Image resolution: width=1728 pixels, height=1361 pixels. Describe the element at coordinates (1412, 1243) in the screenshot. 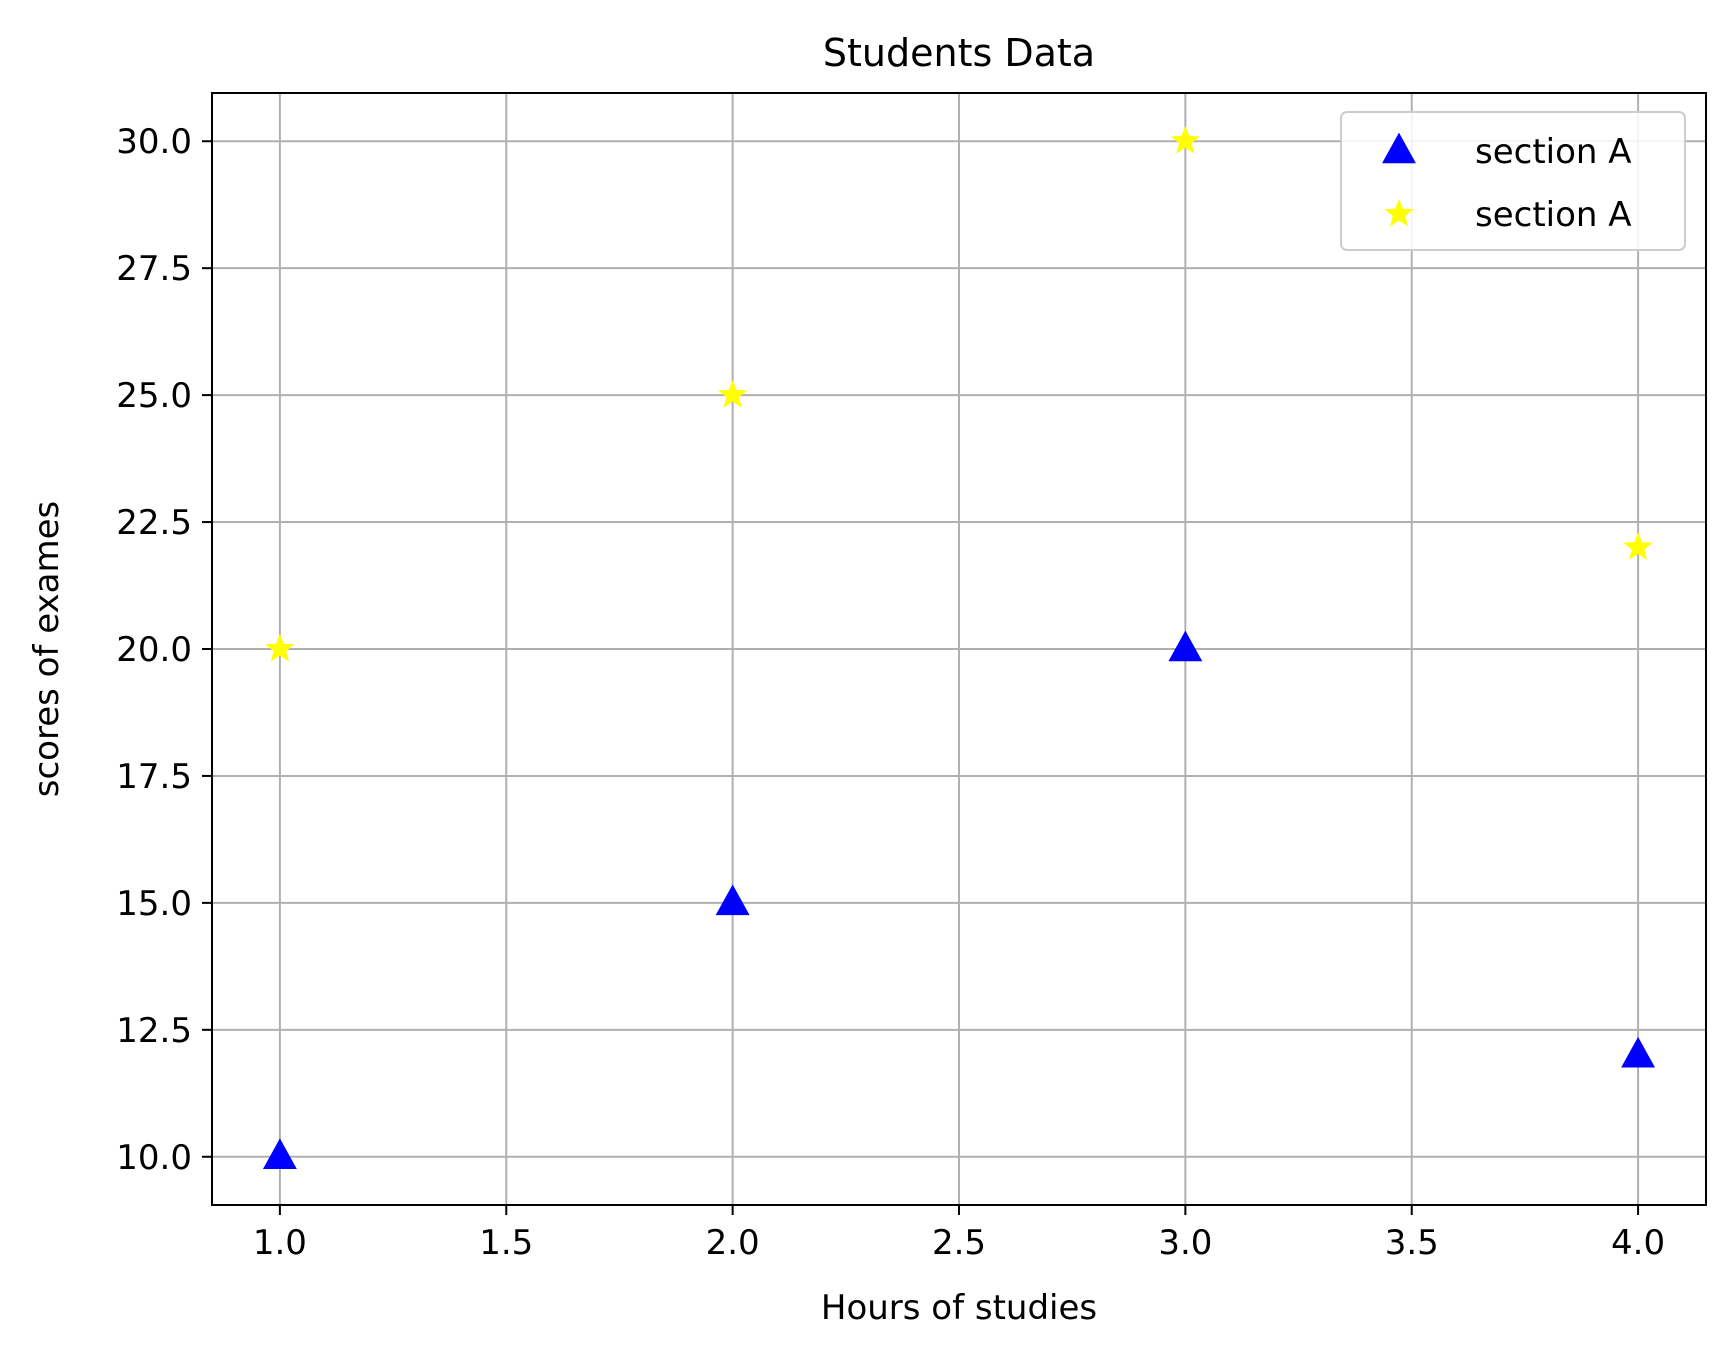

I see `x-tick-label: 3.5` at that location.